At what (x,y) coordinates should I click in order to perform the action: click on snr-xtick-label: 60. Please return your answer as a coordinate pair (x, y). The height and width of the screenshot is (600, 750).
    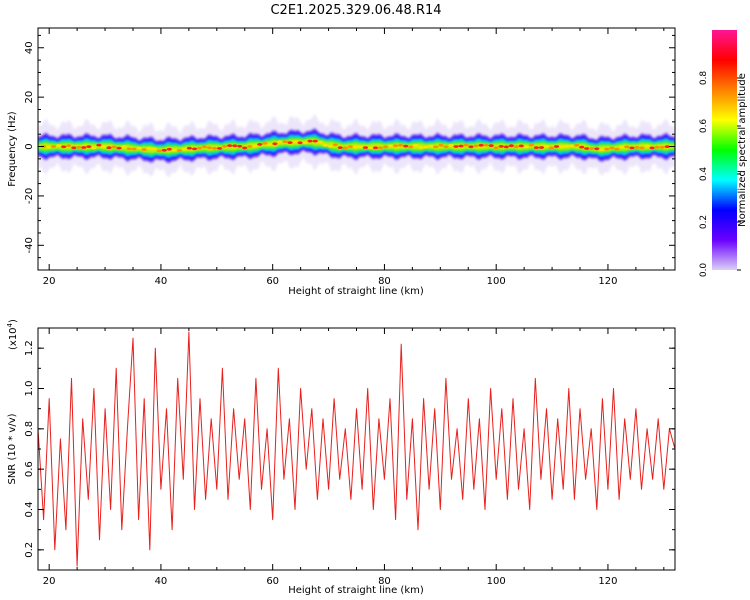
    Looking at the image, I should click on (272, 581).